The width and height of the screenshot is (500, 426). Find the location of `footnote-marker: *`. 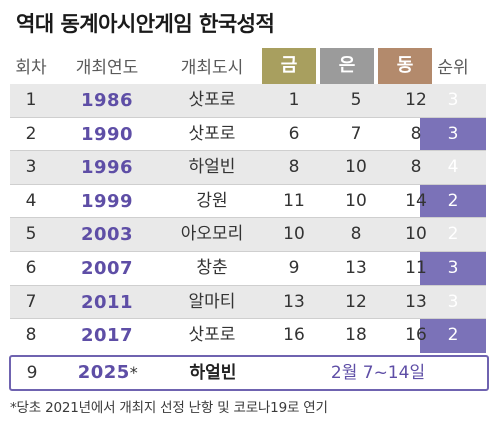

footnote-marker: * is located at coordinates (134, 372).